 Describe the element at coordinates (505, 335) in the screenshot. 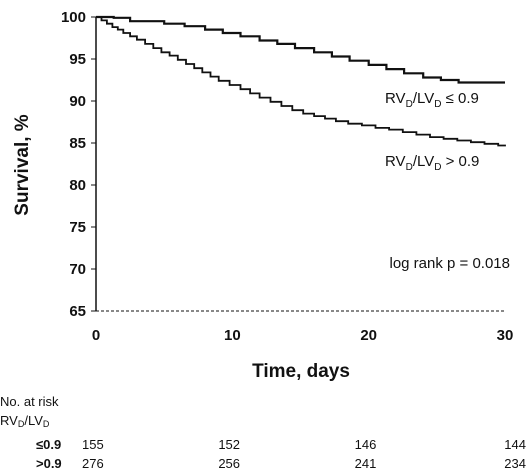

I see `x-tick-label: 30` at that location.